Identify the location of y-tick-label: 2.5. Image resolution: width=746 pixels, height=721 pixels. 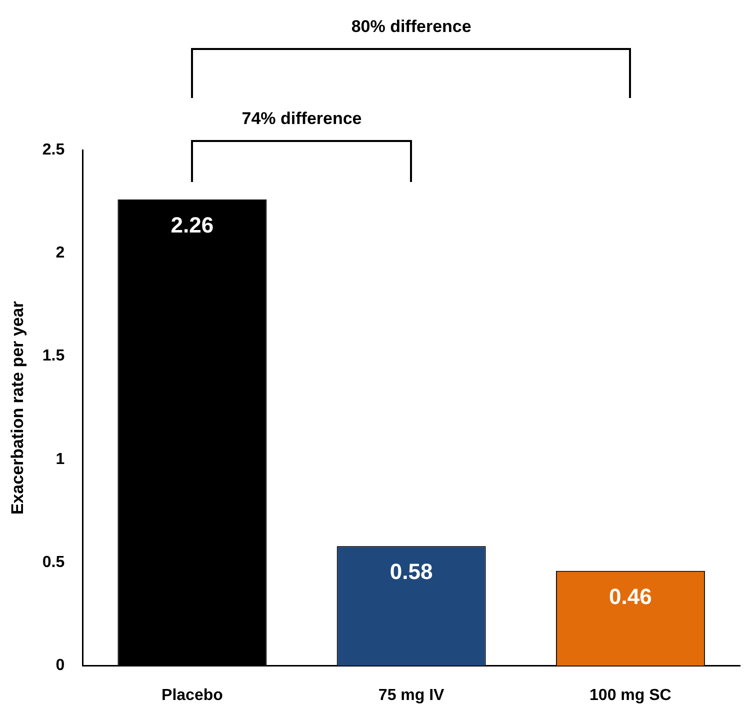
(53, 149).